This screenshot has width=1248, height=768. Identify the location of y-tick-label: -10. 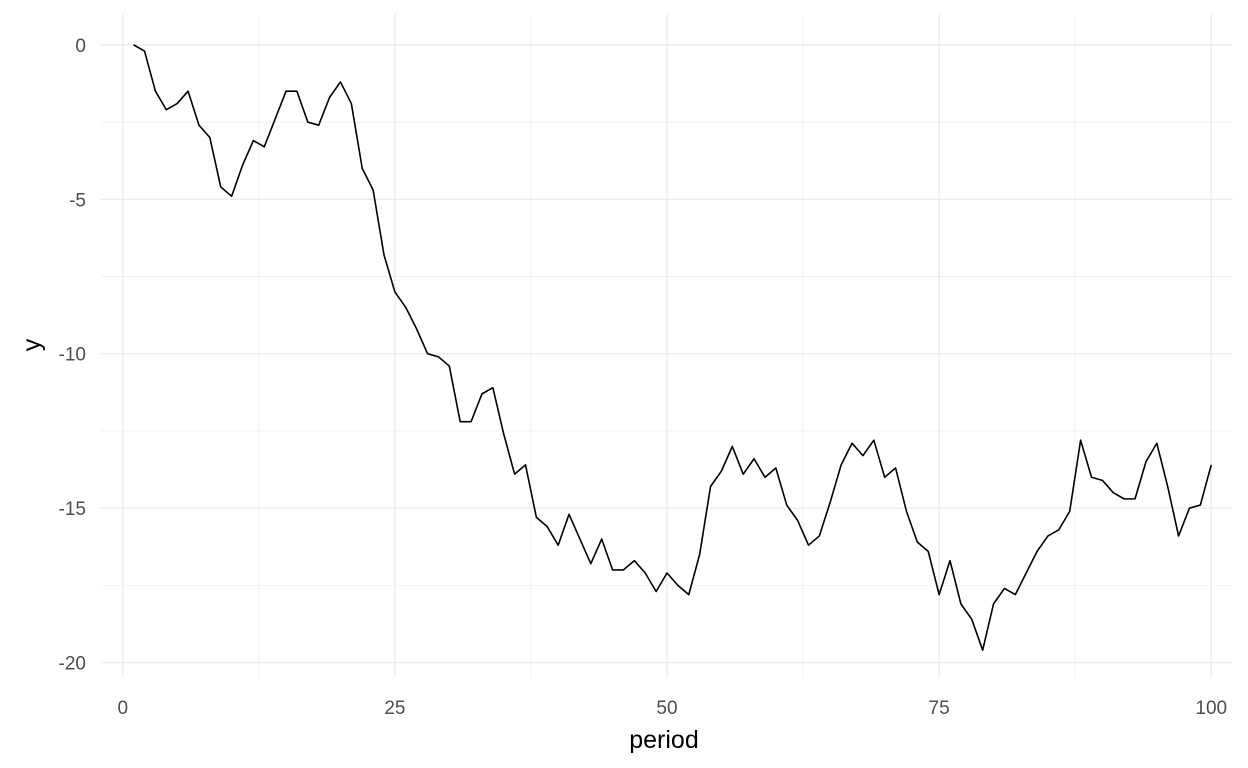
(72, 355).